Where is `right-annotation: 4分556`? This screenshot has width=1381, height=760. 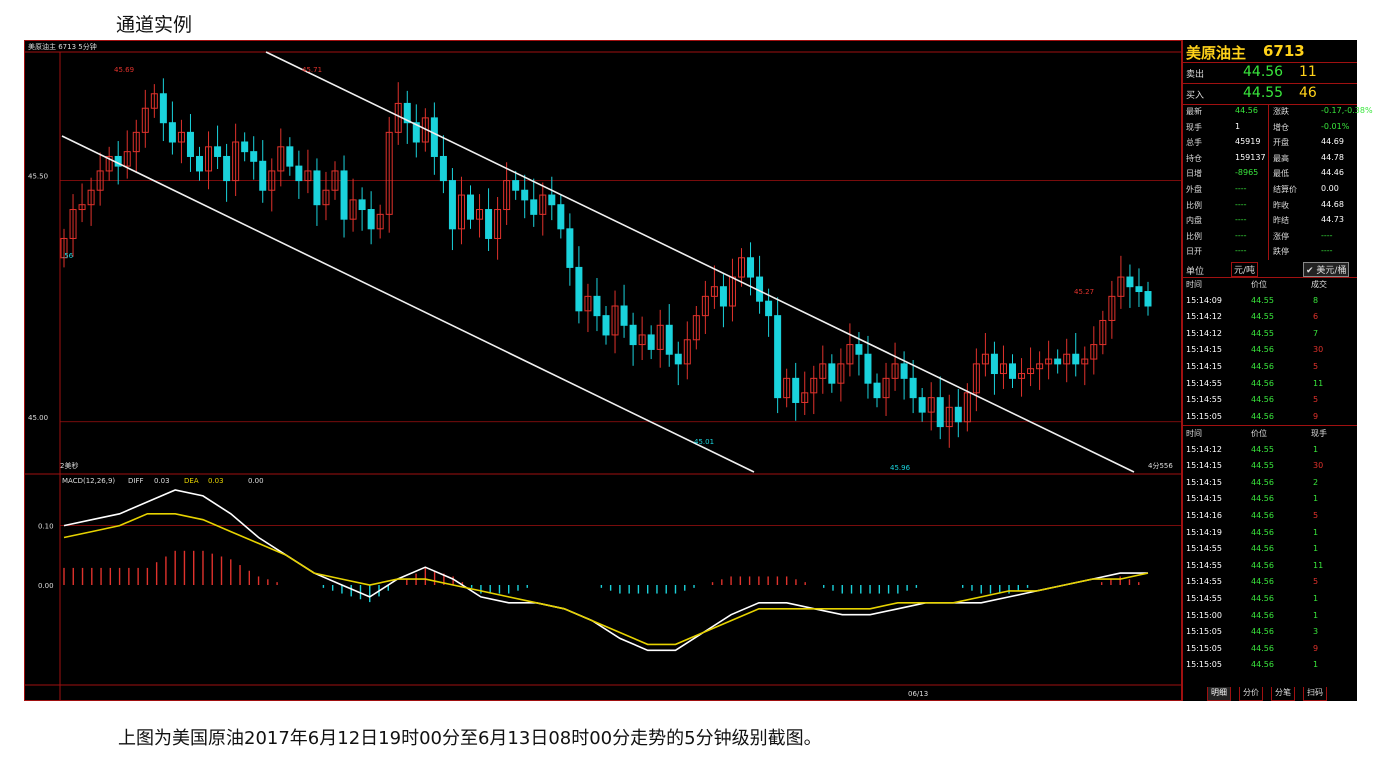
right-annotation: 4分556 is located at coordinates (1160, 465).